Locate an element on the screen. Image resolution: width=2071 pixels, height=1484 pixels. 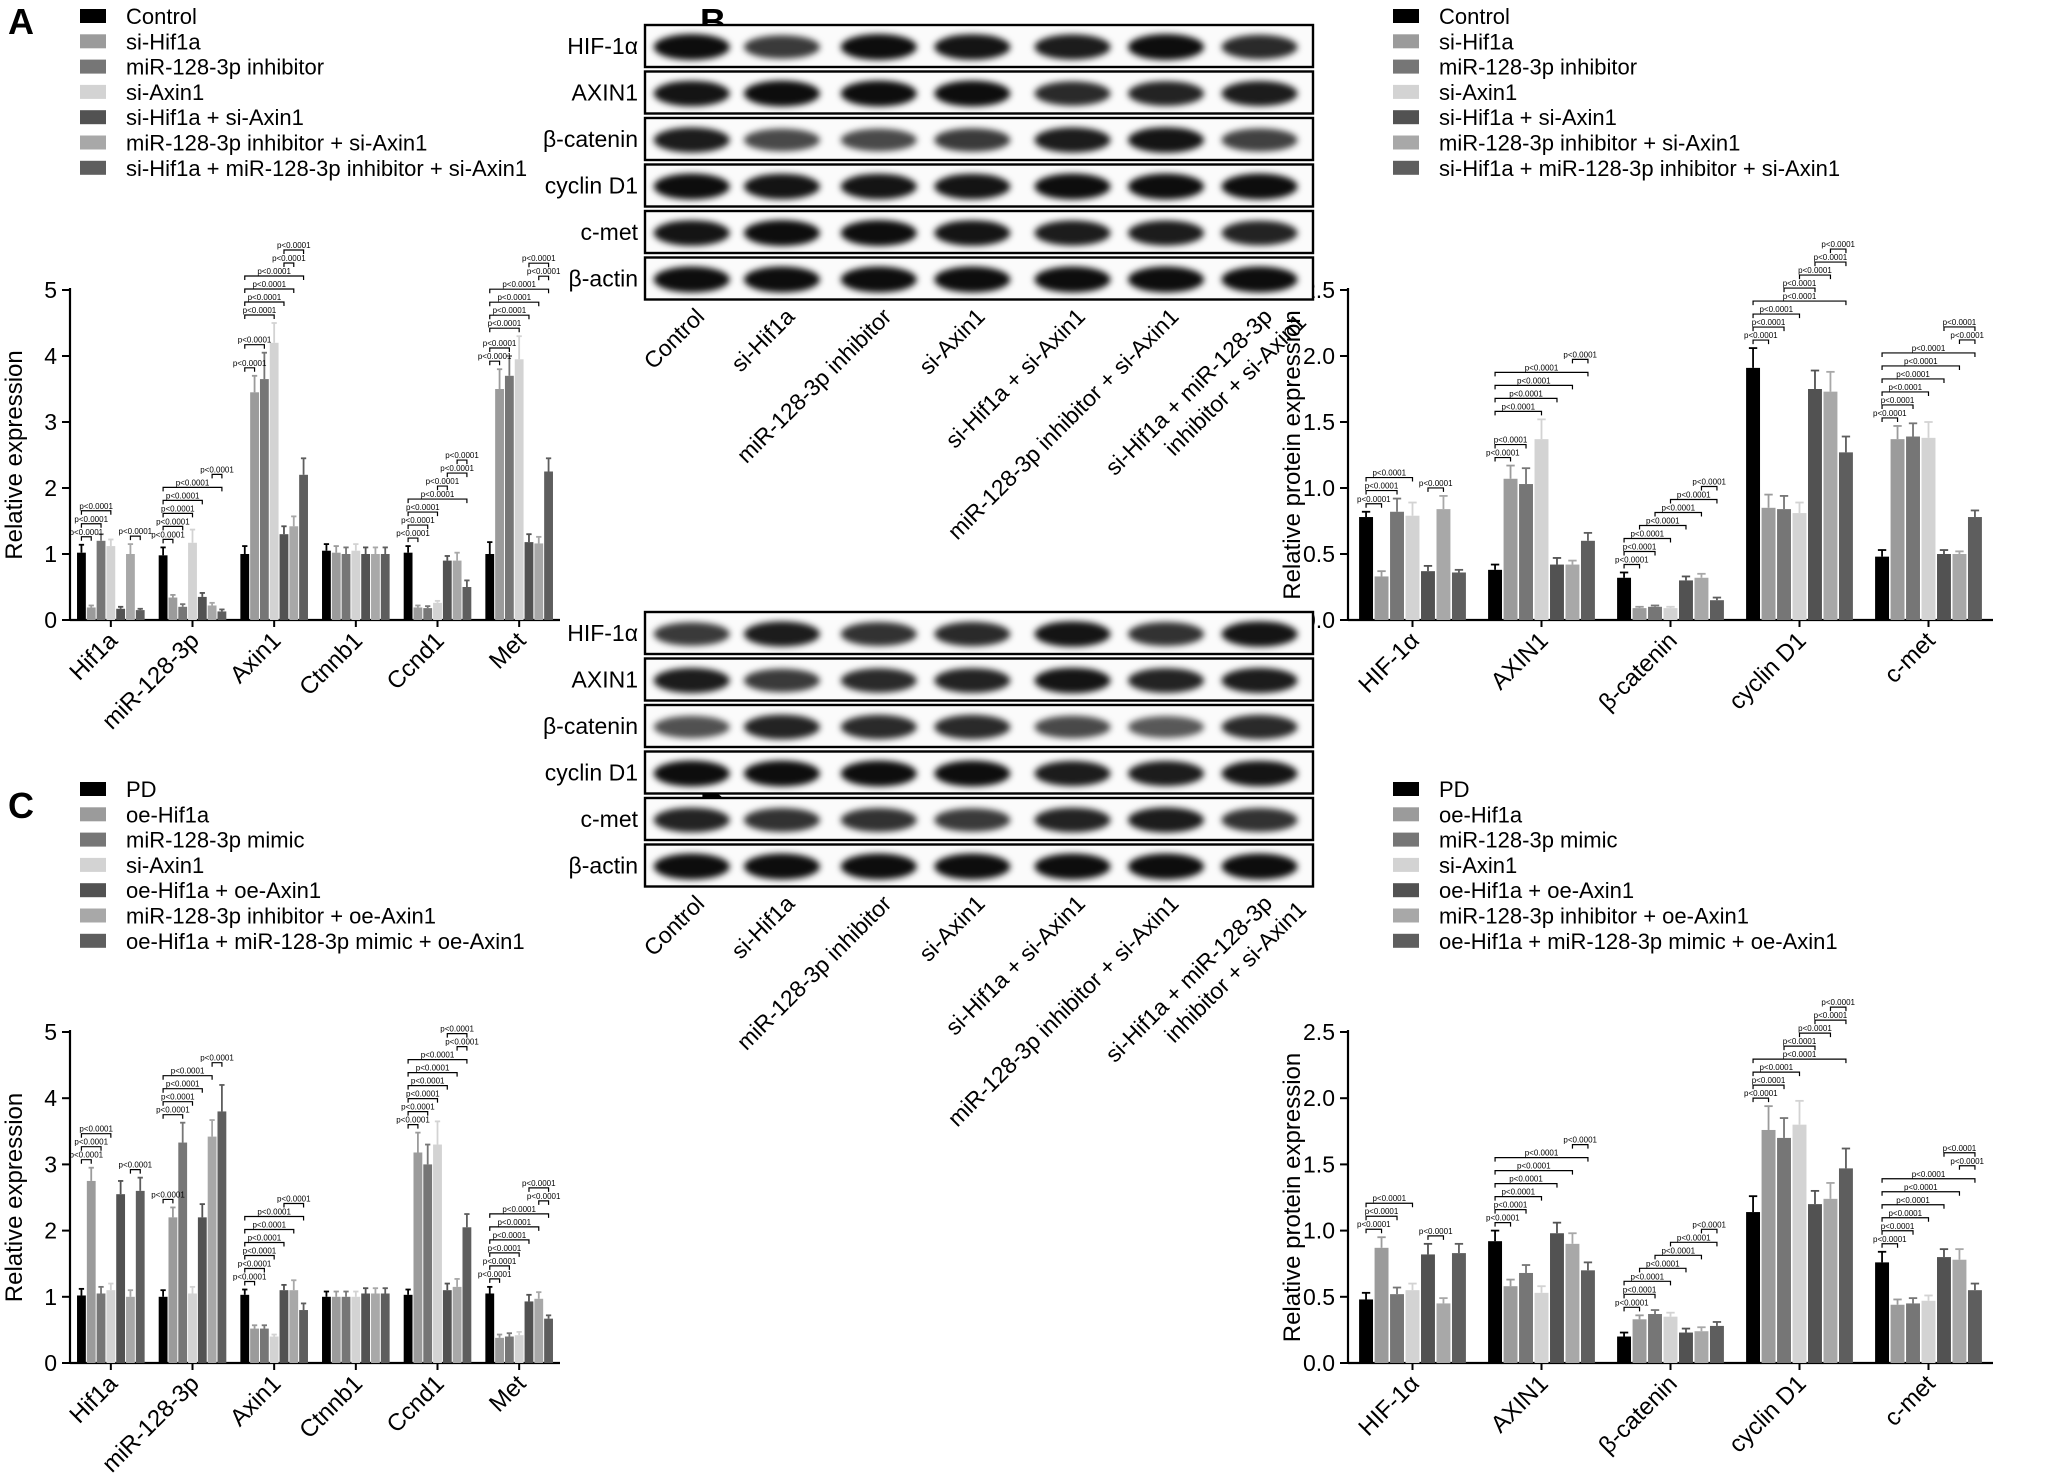
blot-row-label: β-catenin is located at coordinates (590, 139).